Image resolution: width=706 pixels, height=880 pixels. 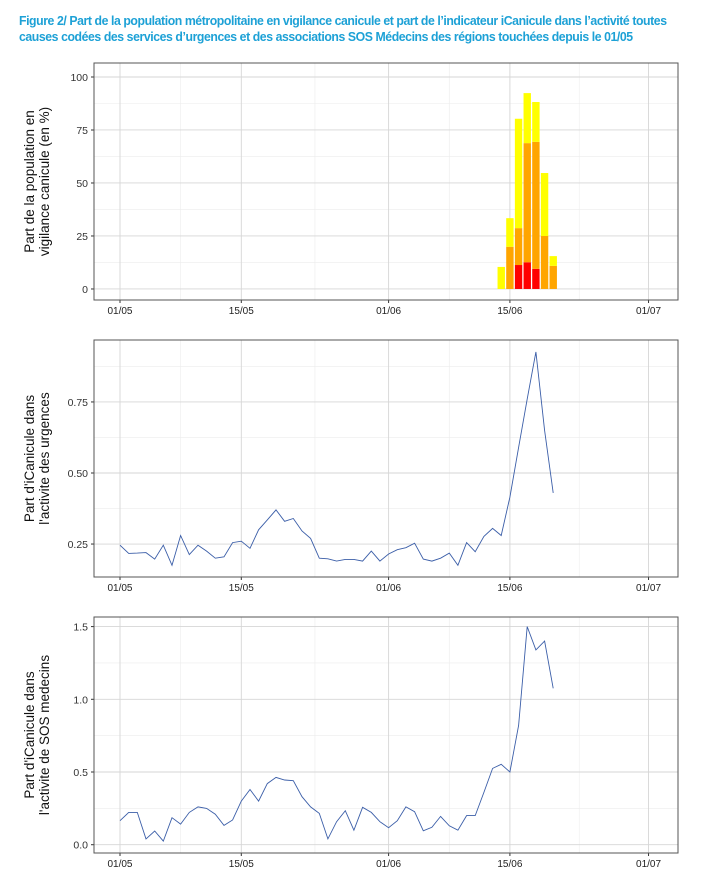 I want to click on y-tick-label: 0.5, so click(x=80, y=773).